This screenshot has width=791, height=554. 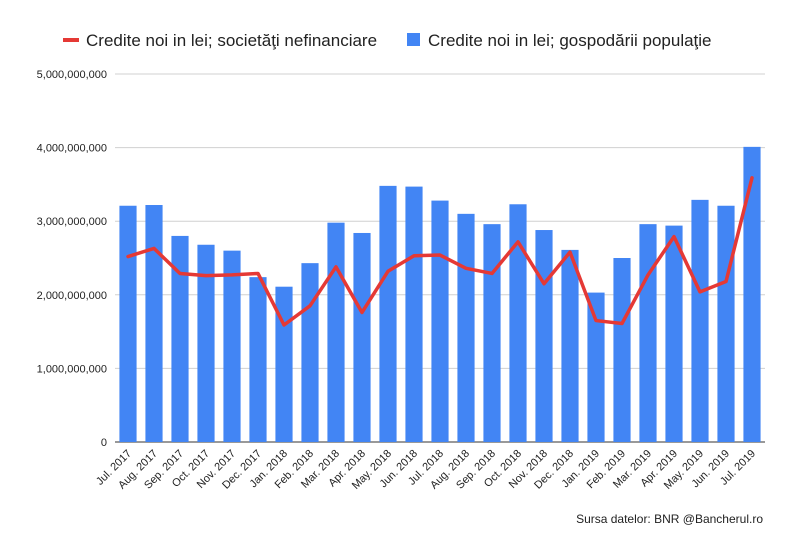 I want to click on y-tick-label: 5,000,000,000, so click(x=72, y=75).